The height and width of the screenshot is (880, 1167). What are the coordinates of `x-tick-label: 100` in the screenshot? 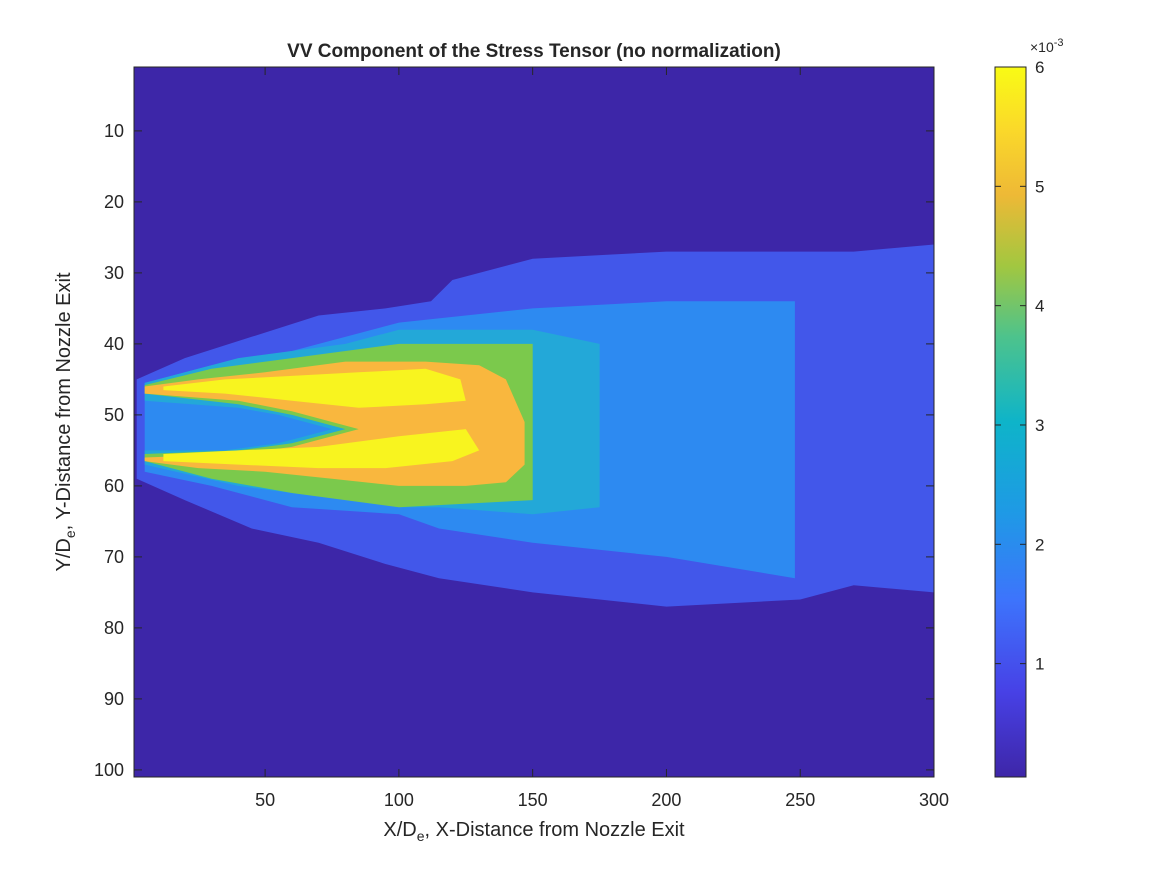 It's located at (399, 800).